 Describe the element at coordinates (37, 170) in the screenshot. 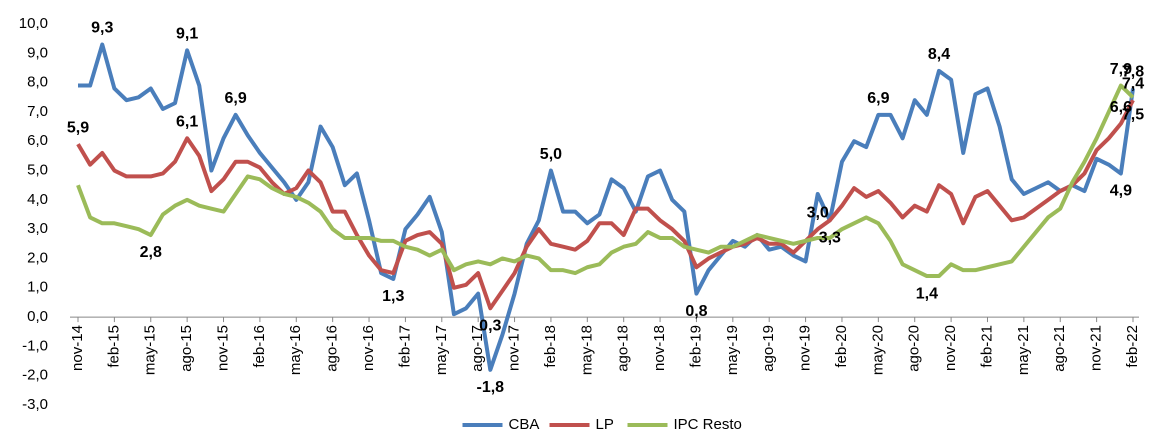

I see `y-tick-label: 5,0` at that location.